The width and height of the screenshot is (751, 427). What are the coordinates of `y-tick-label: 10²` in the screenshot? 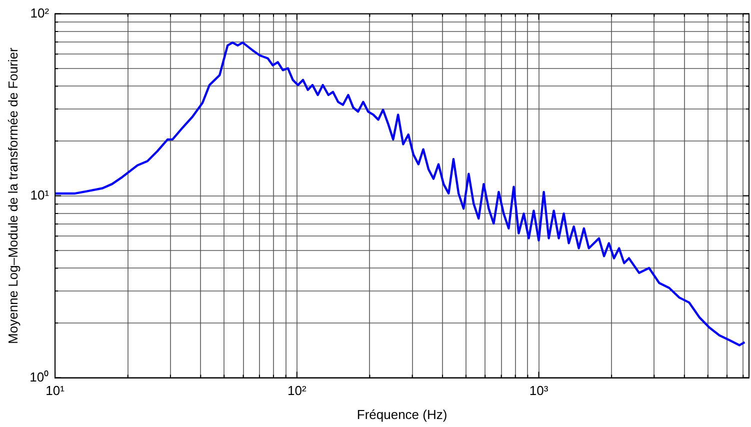 It's located at (40, 12).